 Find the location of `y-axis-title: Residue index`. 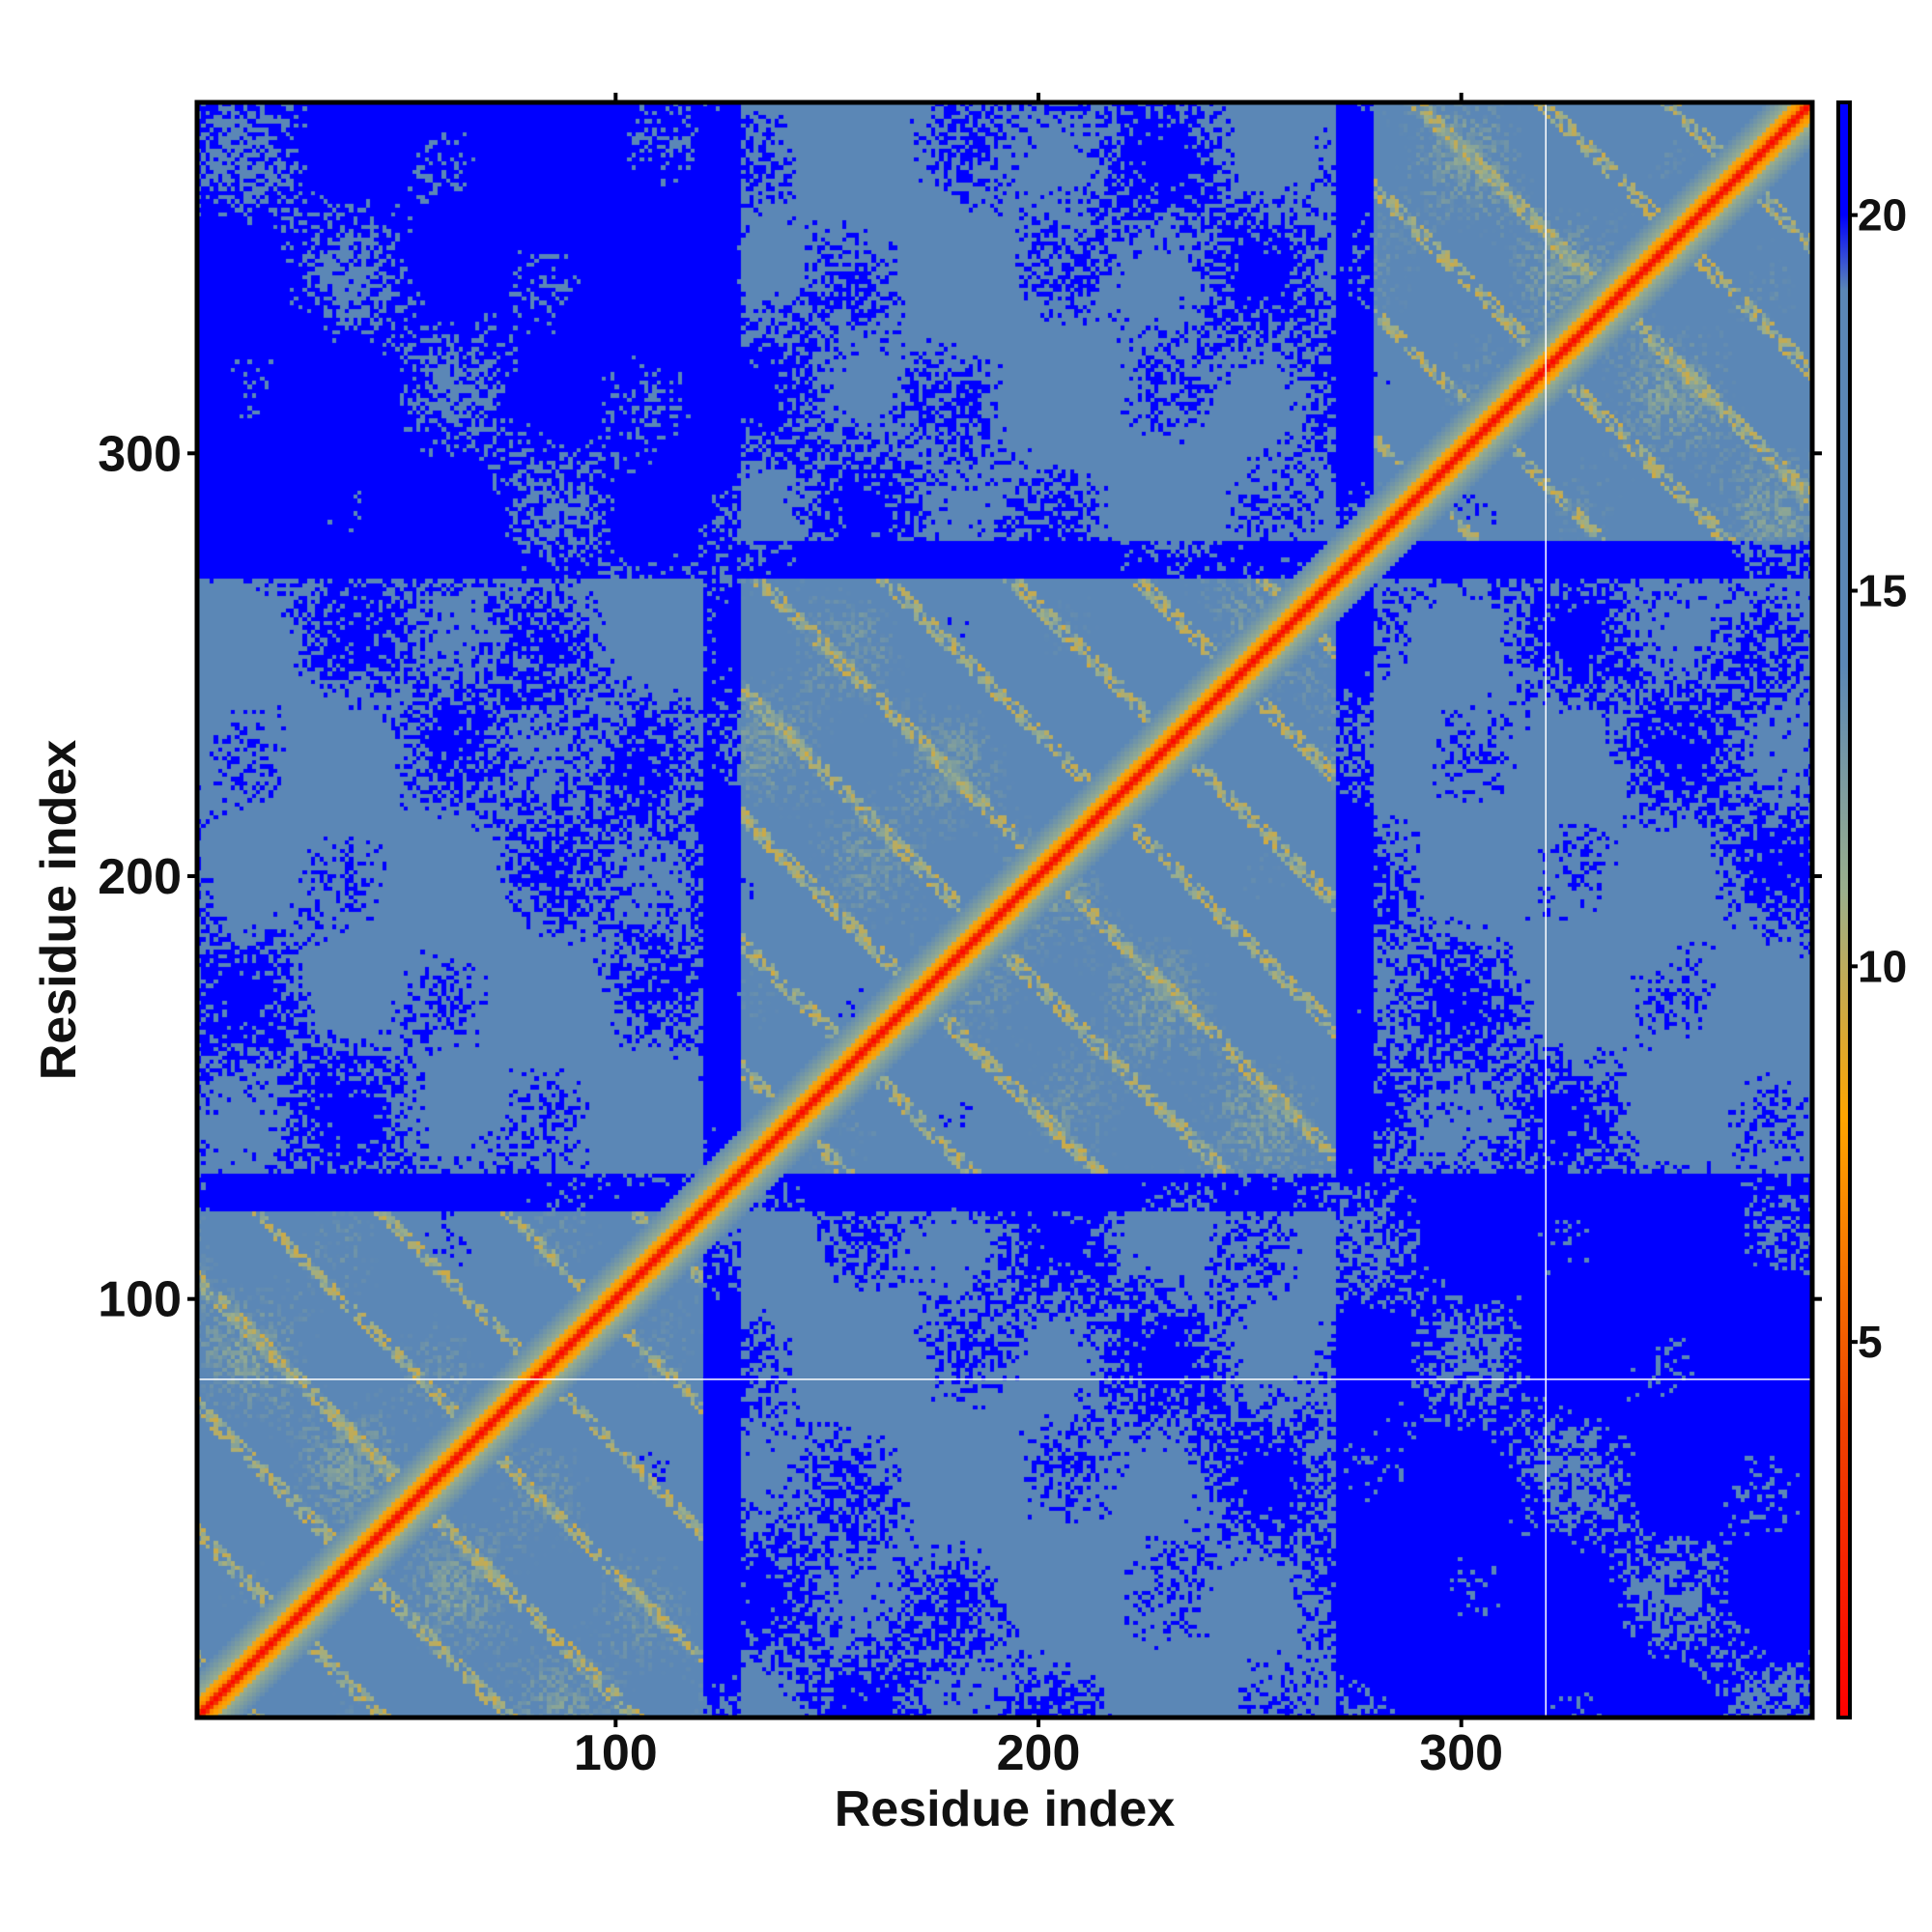

y-axis-title: Residue index is located at coordinates (59, 910).